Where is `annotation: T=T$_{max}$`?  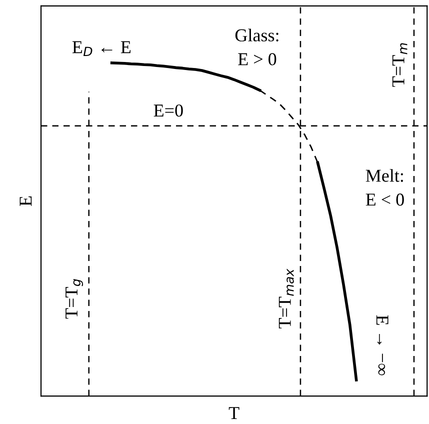 annotation: T=T$_{max}$ is located at coordinates (286, 298).